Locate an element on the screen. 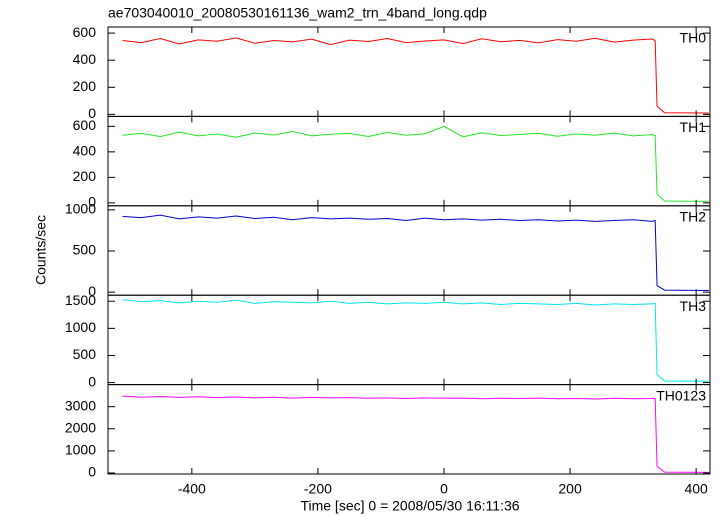 The width and height of the screenshot is (723, 516). y-tick-label: 1500 is located at coordinates (80, 300).